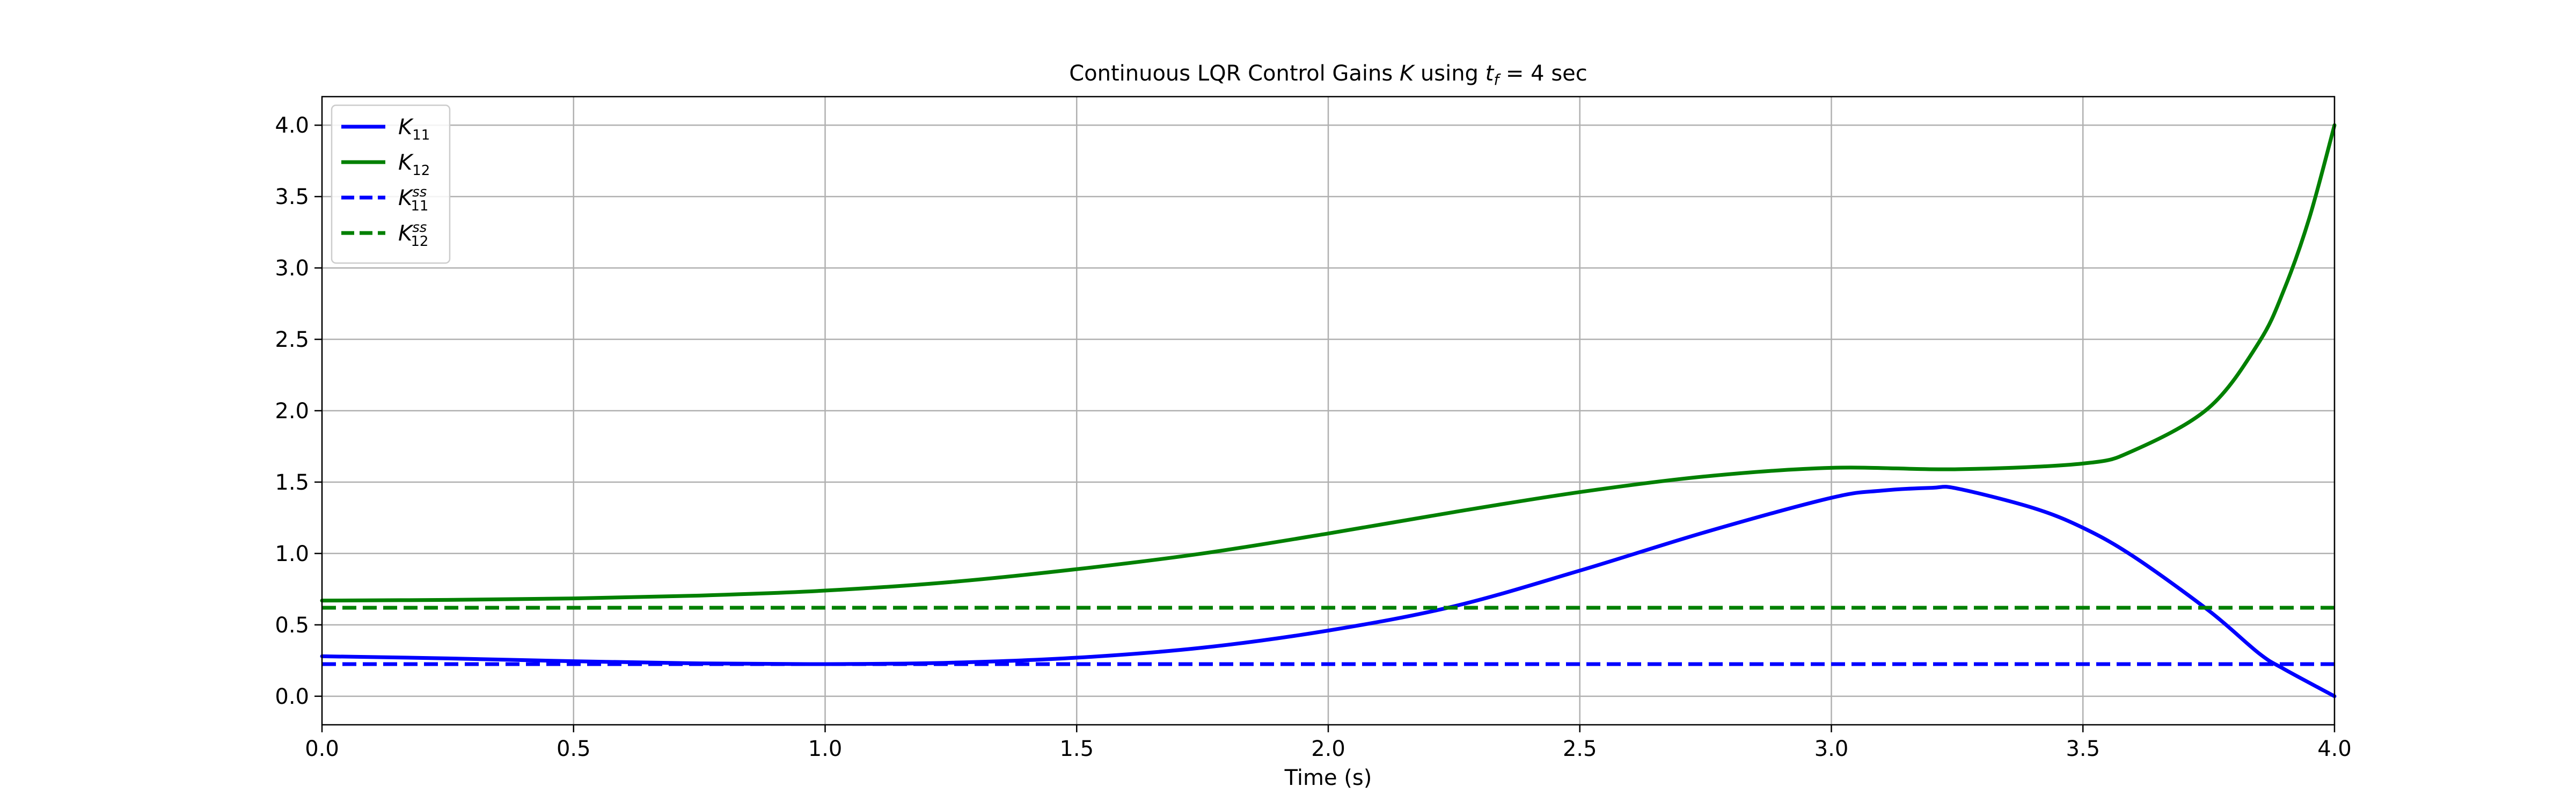 This screenshot has height=808, width=2576. What do you see at coordinates (574, 749) in the screenshot?
I see `x-tick-label: 0.5` at bounding box center [574, 749].